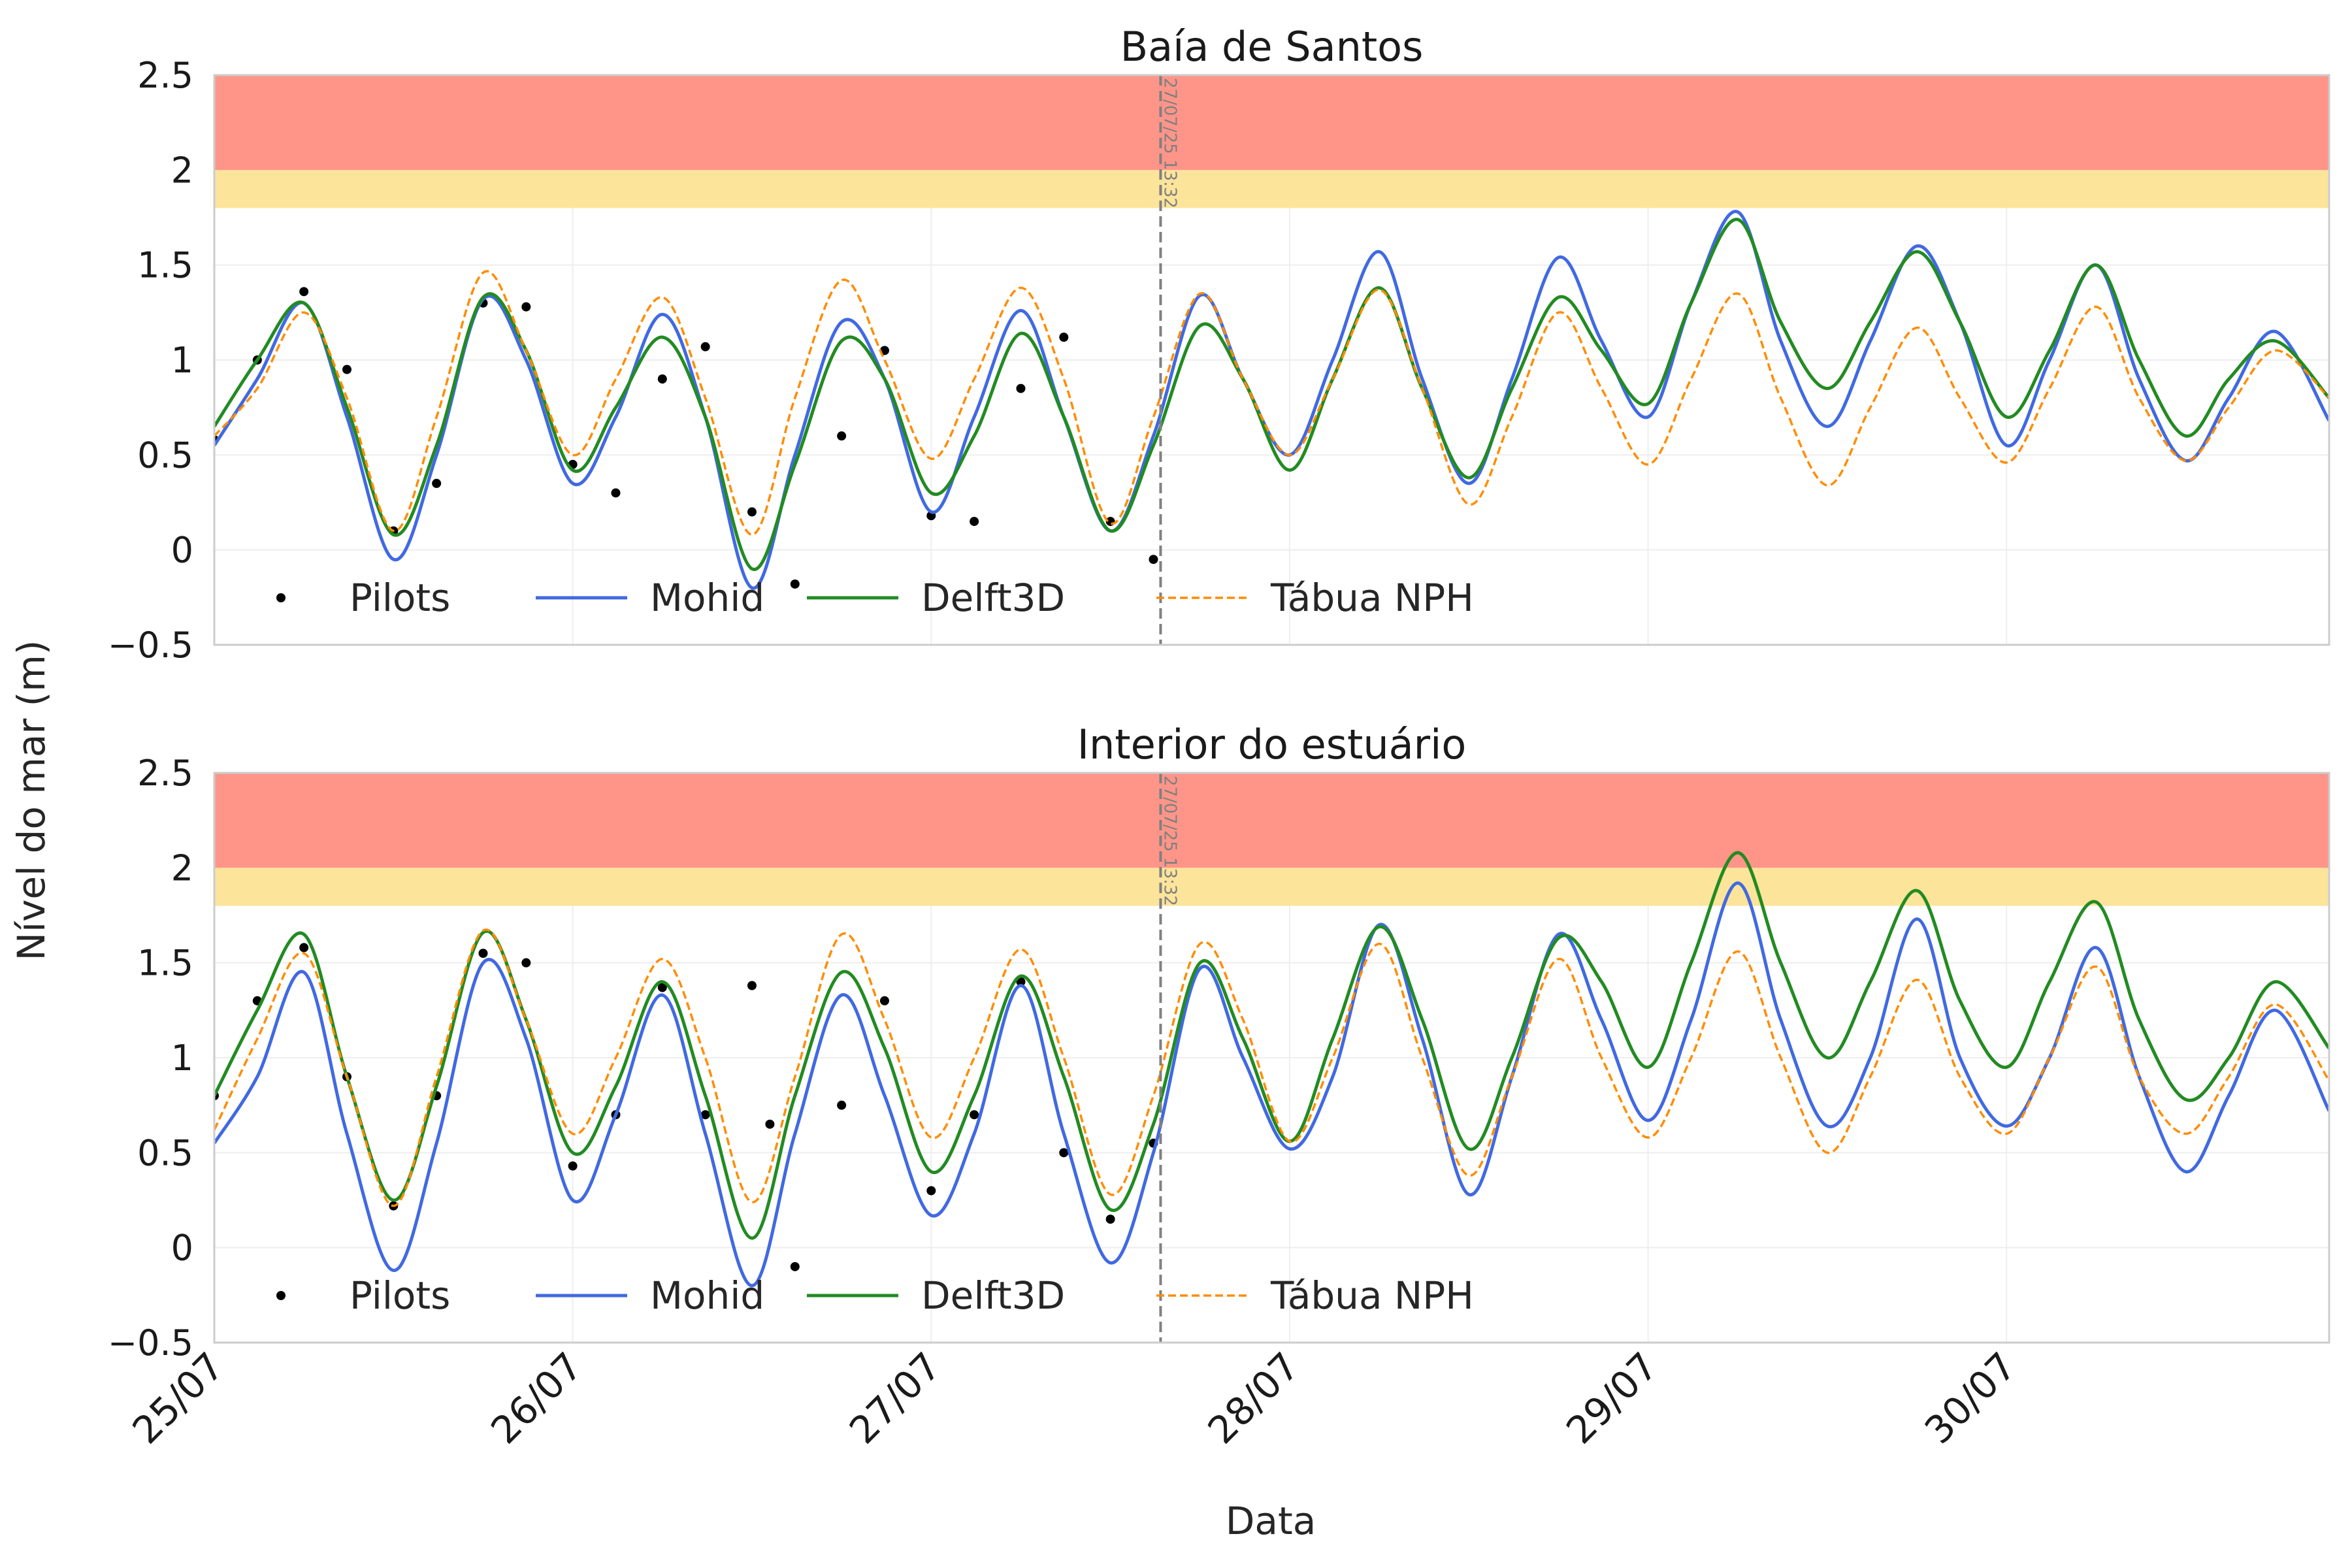 This screenshot has height=1568, width=2352. Describe the element at coordinates (536, 1398) in the screenshot. I see `x-tick-label: 26/07` at that location.